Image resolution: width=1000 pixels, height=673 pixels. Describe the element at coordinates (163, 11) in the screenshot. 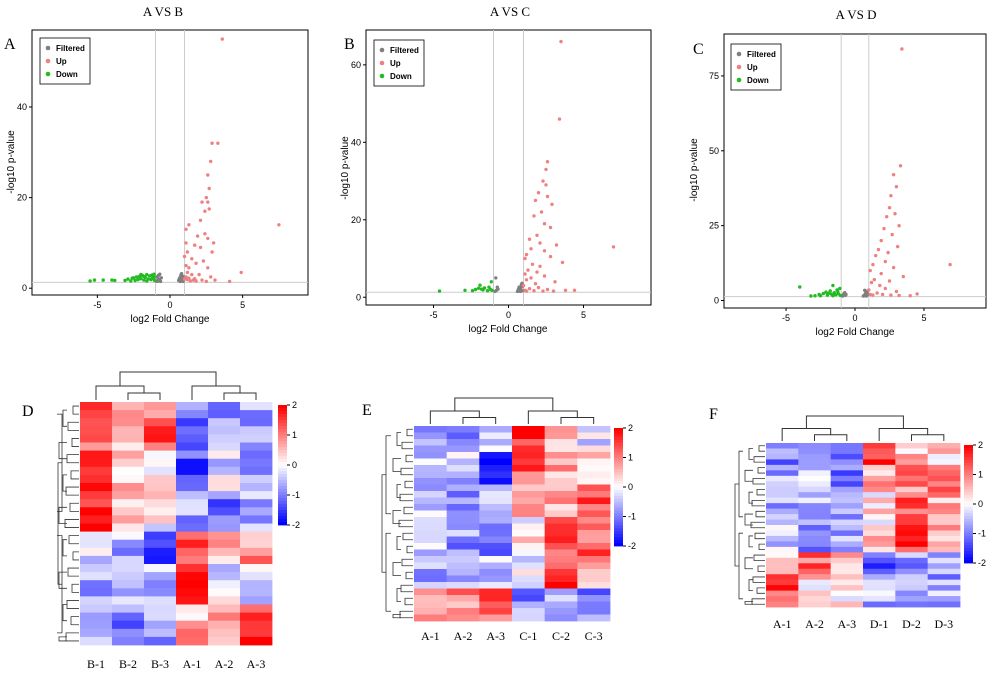

I see `volcano-title-ab: A VS B` at that location.